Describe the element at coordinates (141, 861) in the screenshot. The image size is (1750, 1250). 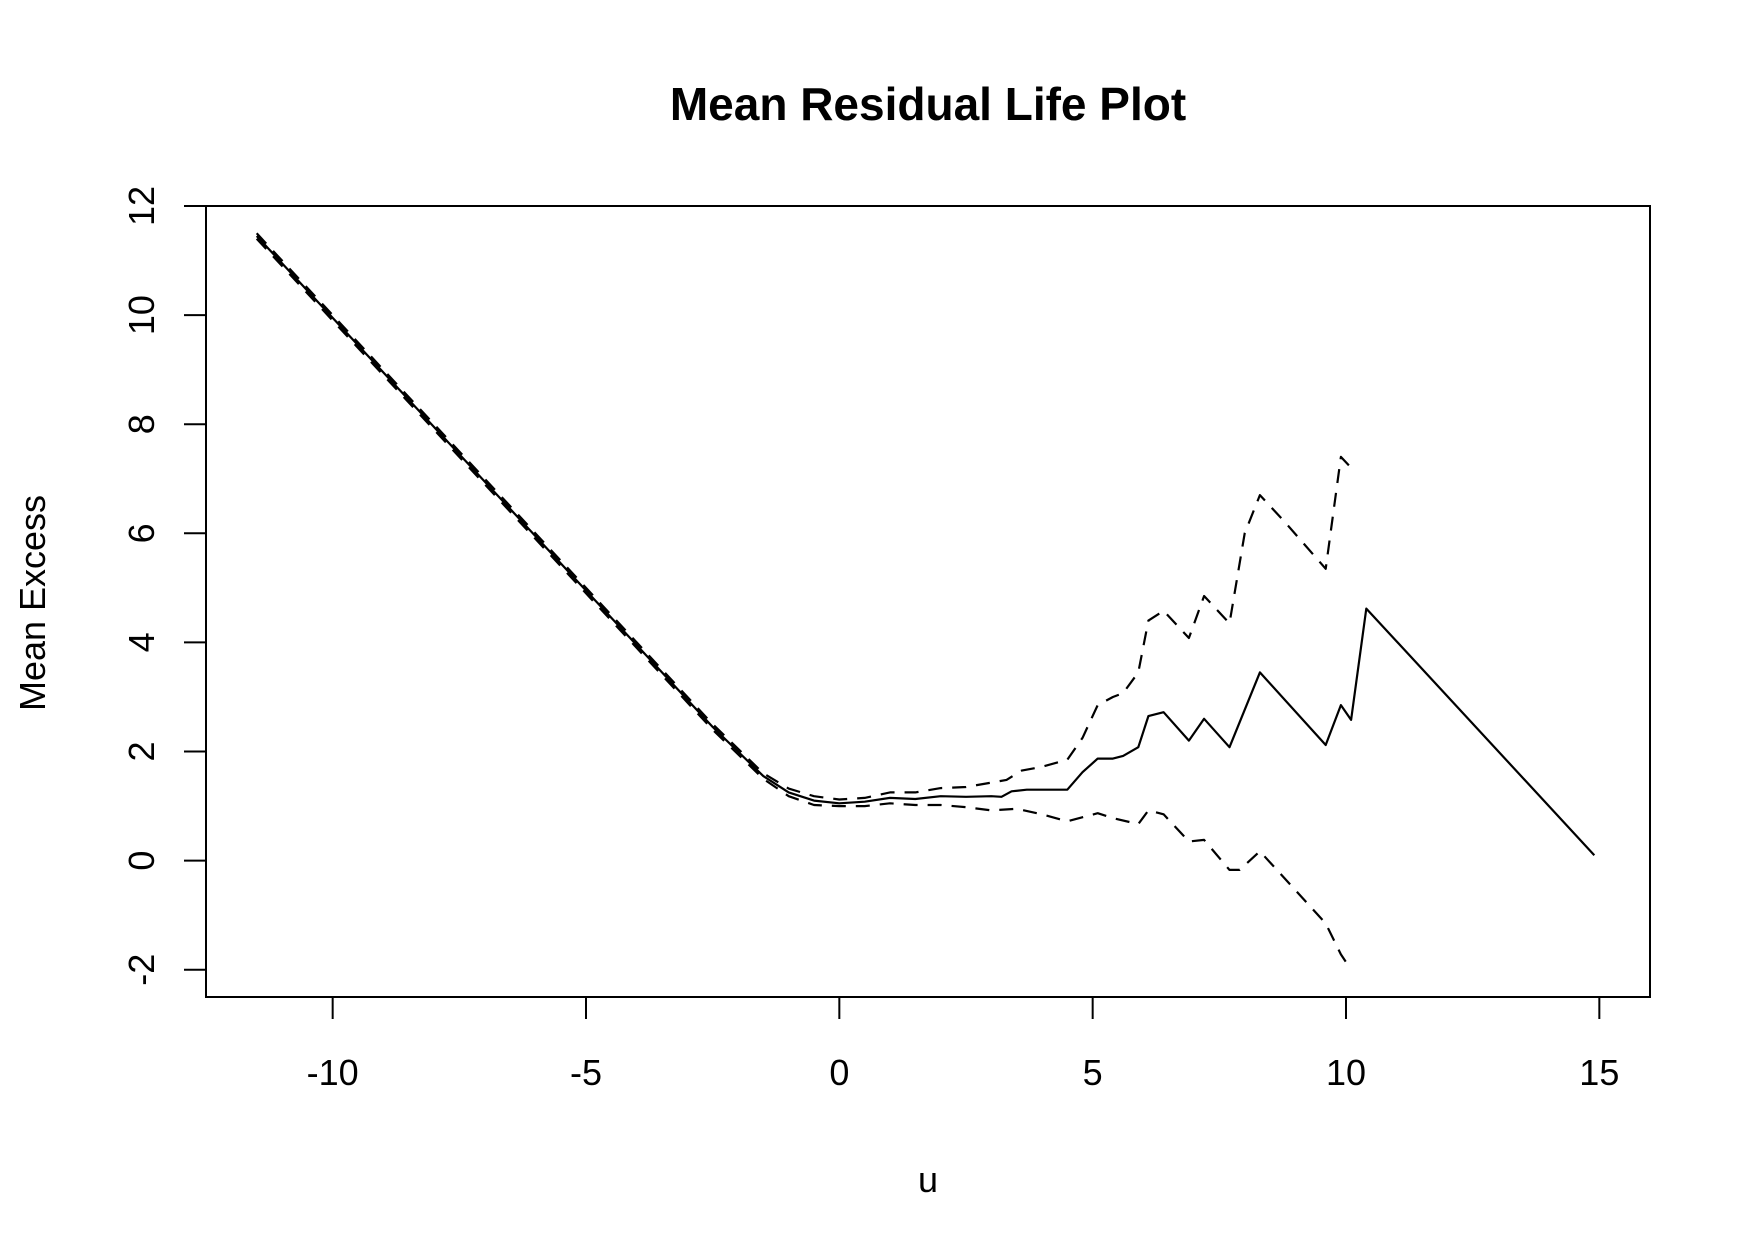
I see `y-tick-label: 0` at that location.